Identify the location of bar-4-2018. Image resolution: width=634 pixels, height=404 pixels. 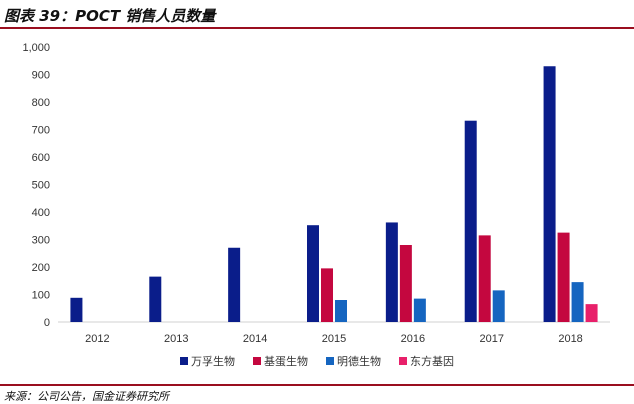
(591, 313).